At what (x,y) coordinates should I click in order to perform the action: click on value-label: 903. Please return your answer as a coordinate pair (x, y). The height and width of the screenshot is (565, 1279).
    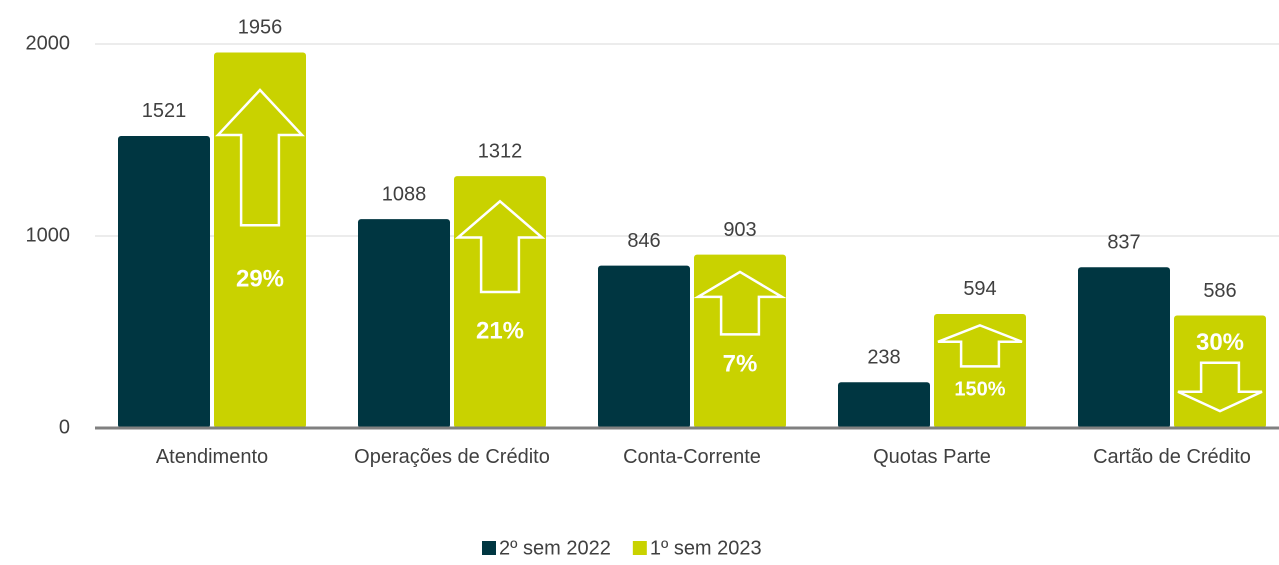
    Looking at the image, I should click on (739, 230).